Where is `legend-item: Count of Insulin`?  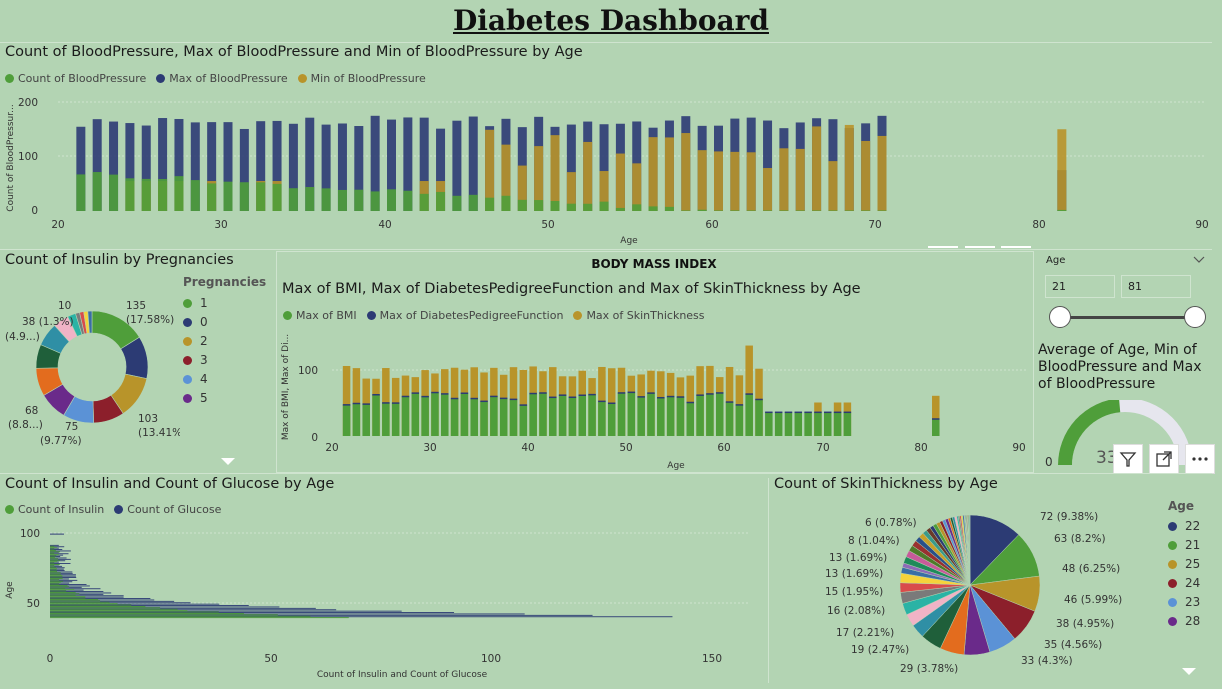
legend-item: Count of Insulin is located at coordinates (54, 509).